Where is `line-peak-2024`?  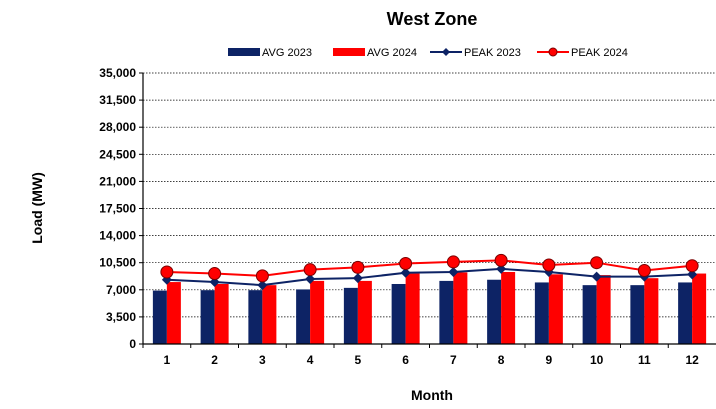 line-peak-2024 is located at coordinates (429, 268).